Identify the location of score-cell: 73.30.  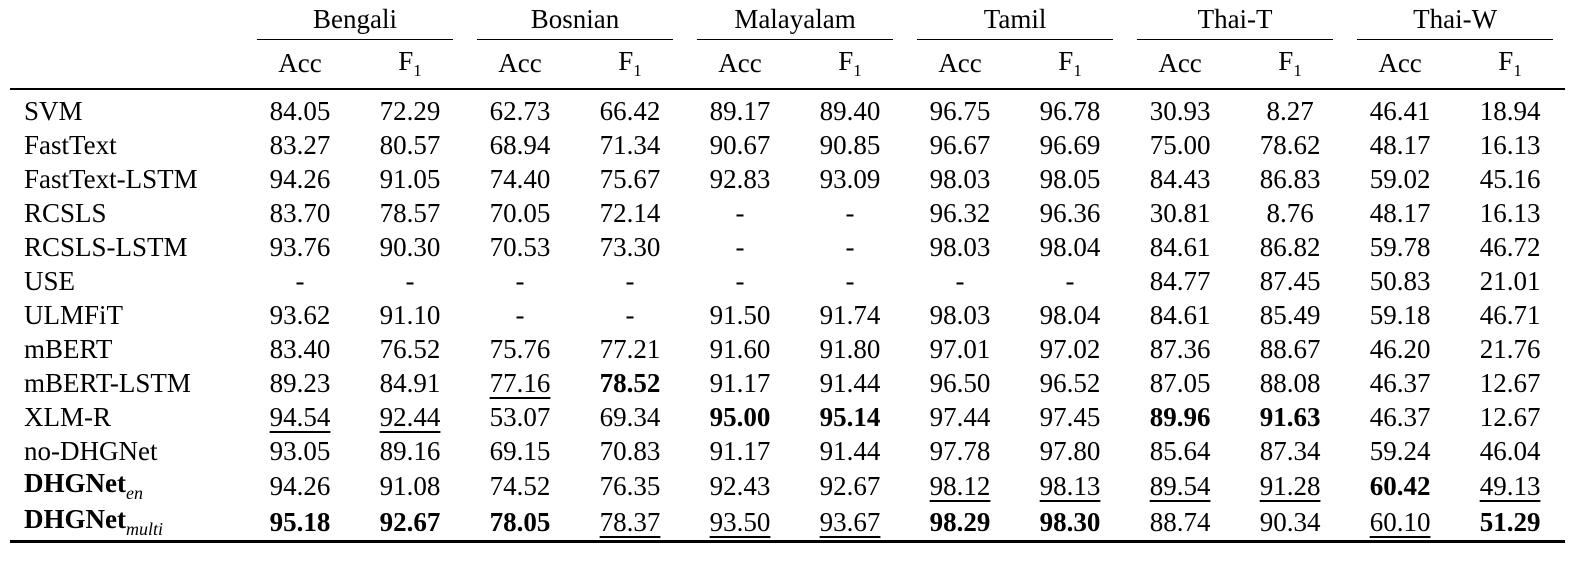
(630, 247).